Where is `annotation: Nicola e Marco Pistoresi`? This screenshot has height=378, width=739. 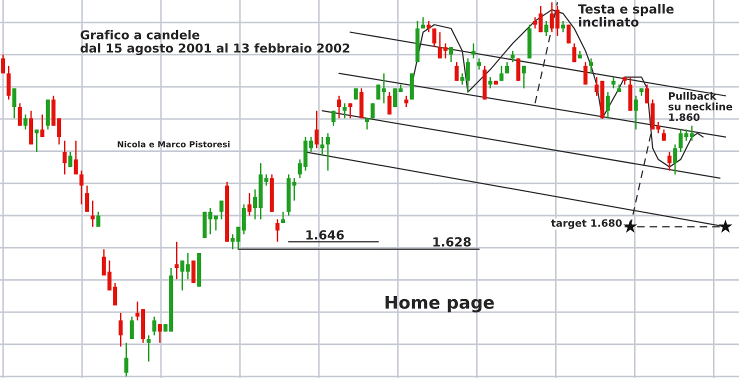 annotation: Nicola e Marco Pistoresi is located at coordinates (174, 144).